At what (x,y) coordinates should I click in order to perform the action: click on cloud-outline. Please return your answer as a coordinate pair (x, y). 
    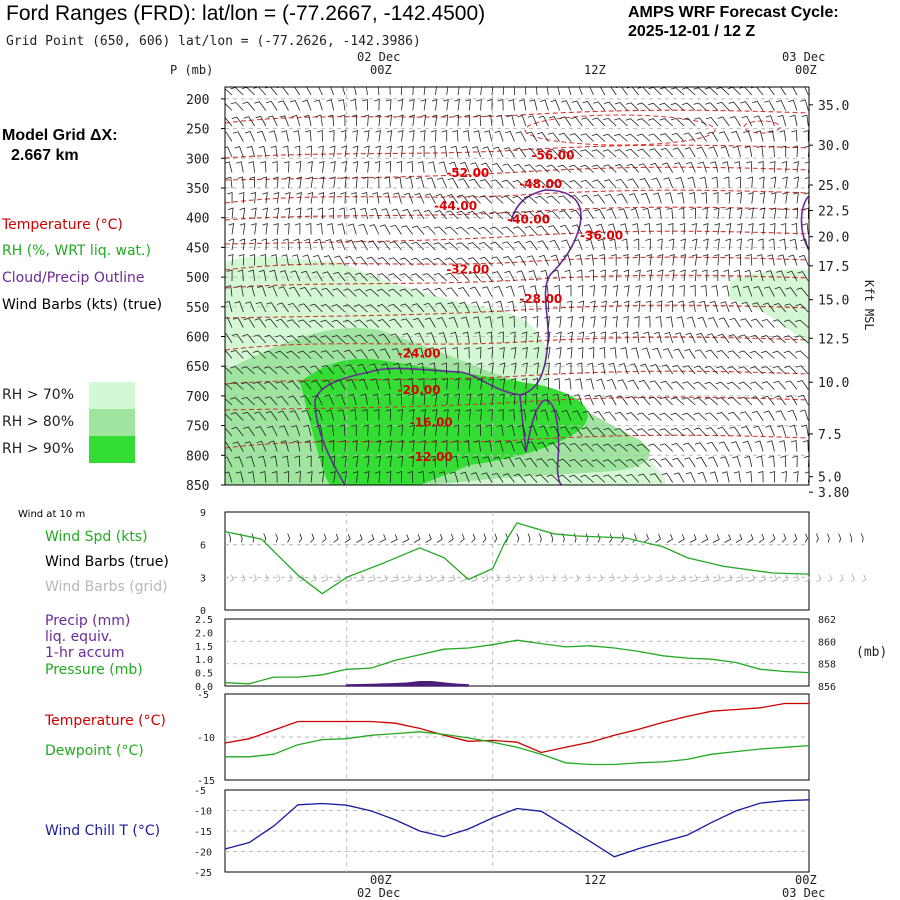
    Looking at the image, I should click on (541, 439).